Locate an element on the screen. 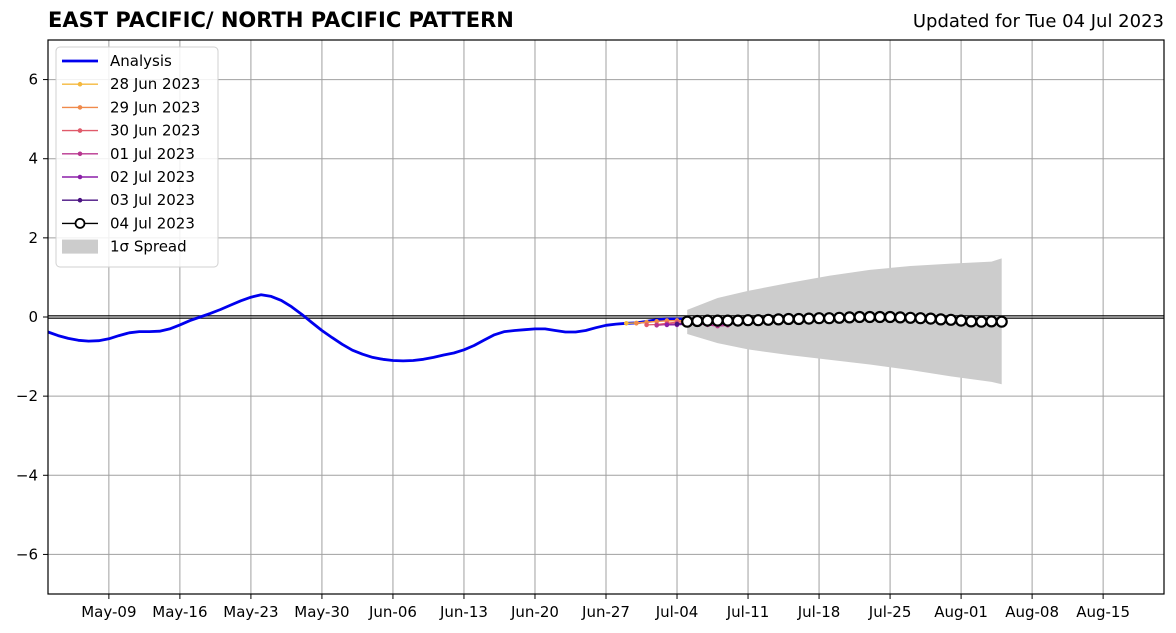  x-tick-label: Aug-15 is located at coordinates (1103, 612).